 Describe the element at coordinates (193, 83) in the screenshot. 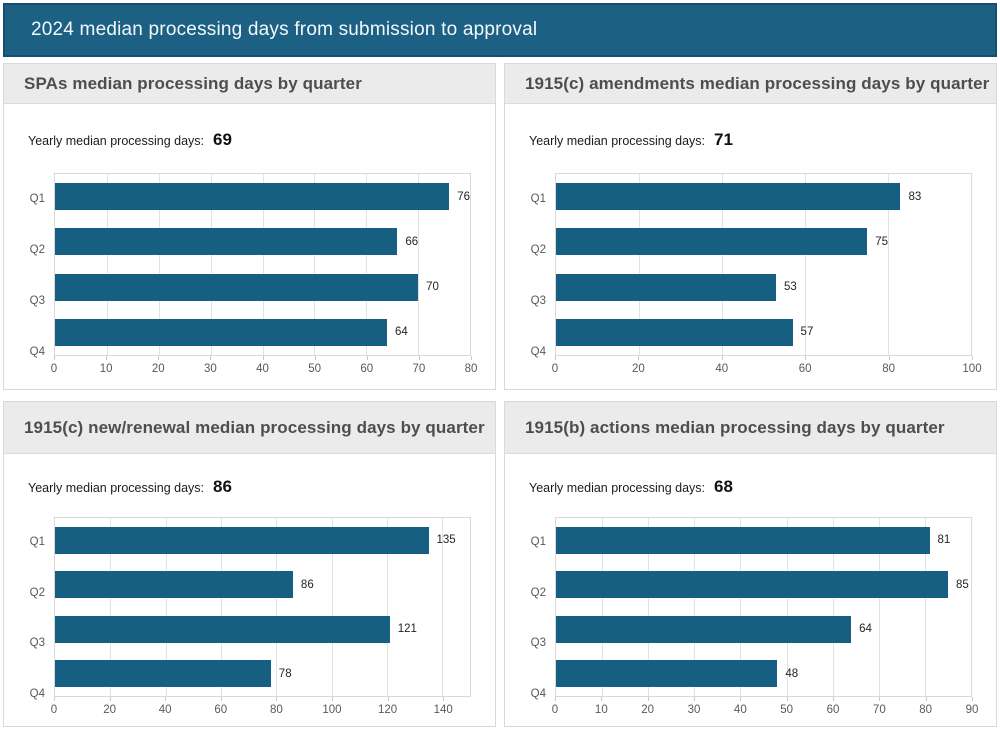

I see `panel-spas-title: SPAs median processing days by quarter` at that location.